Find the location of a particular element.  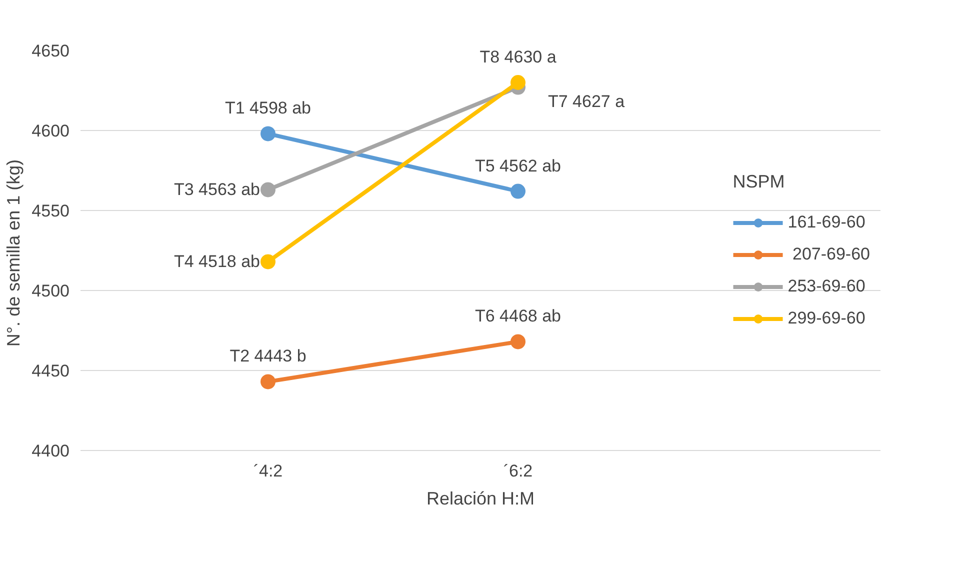

data-label: T8 4630 a is located at coordinates (518, 57).